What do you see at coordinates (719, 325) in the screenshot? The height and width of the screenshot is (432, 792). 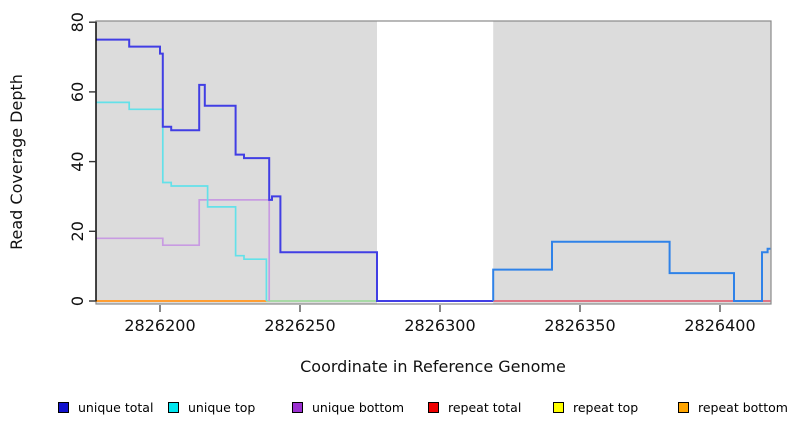 I see `x-tick-label: 2826400` at bounding box center [719, 325].